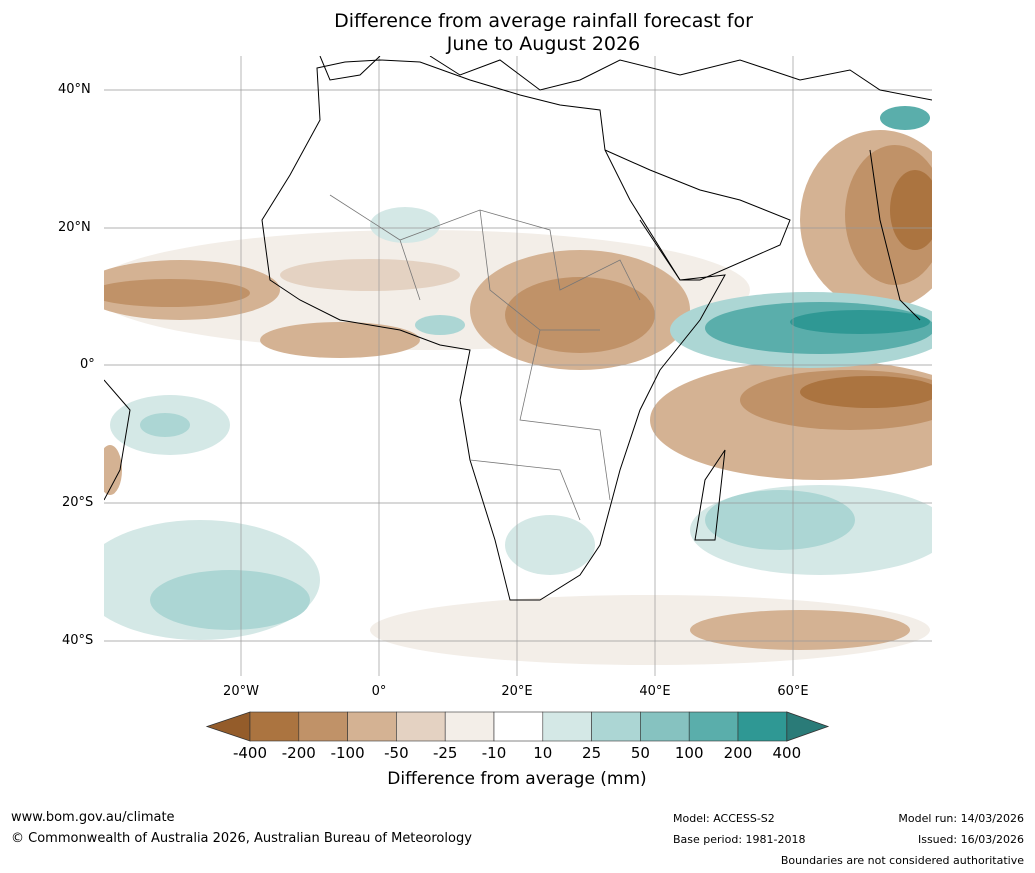 The image size is (1035, 873). What do you see at coordinates (379, 691) in the screenshot?
I see `lon-label: 0°` at bounding box center [379, 691].